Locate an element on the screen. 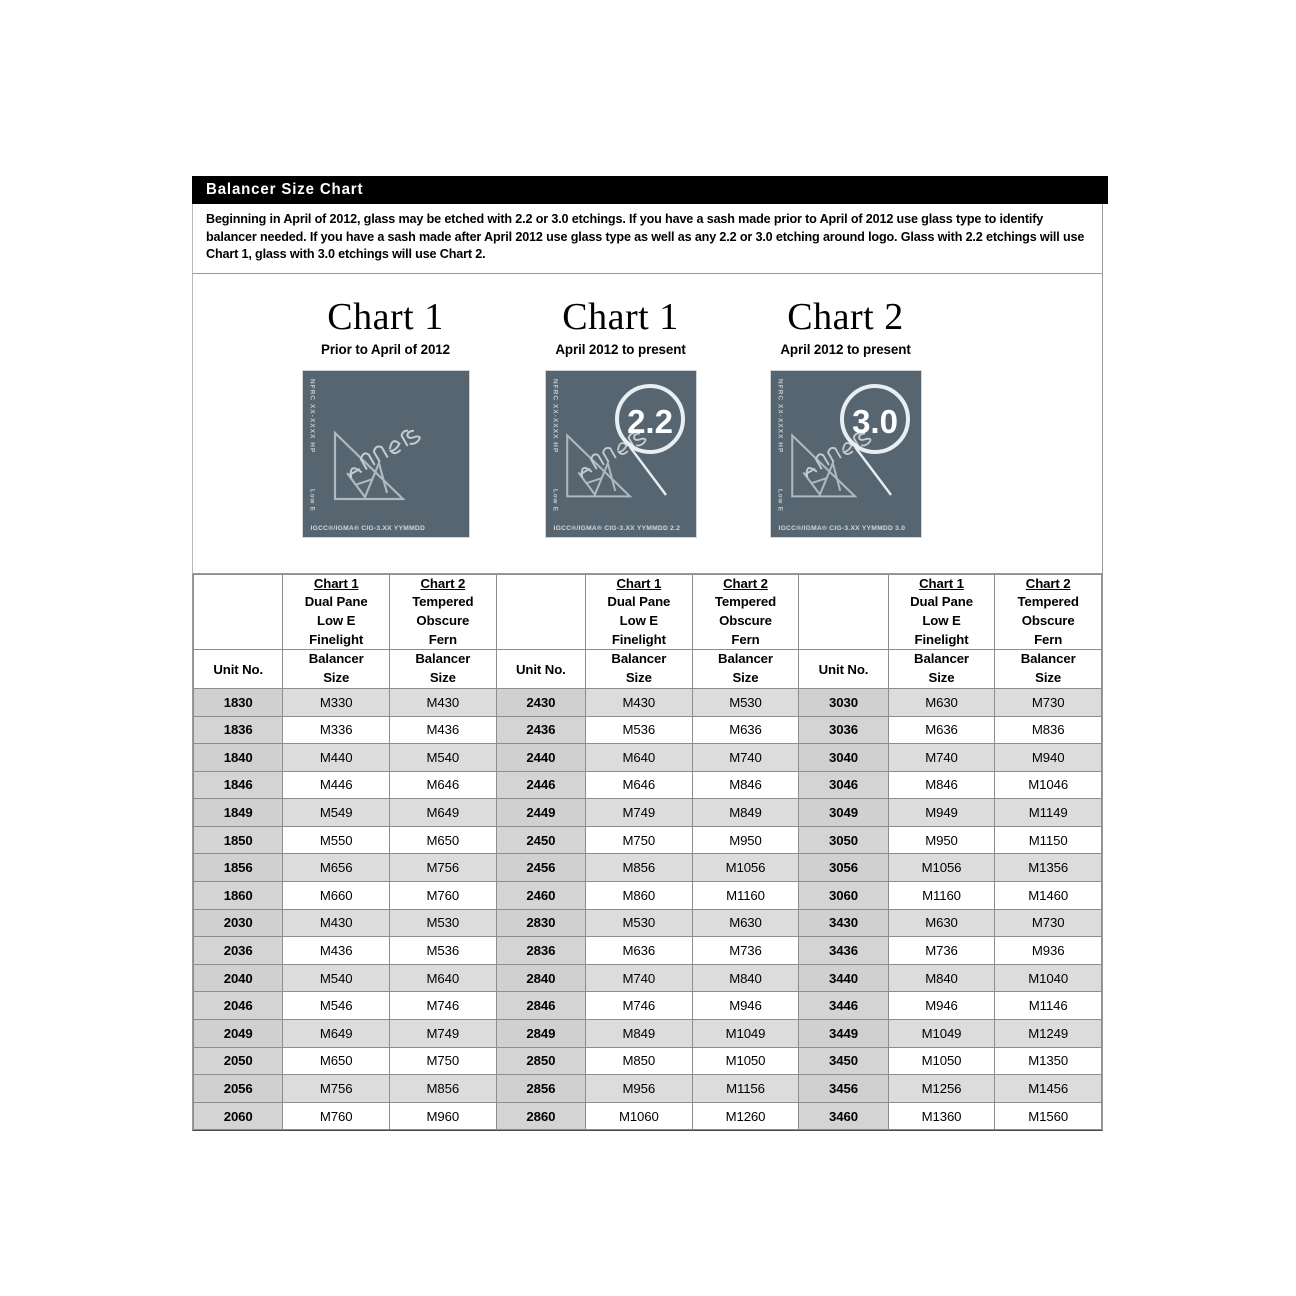  cell-balancer-size: M656 is located at coordinates (336, 868).